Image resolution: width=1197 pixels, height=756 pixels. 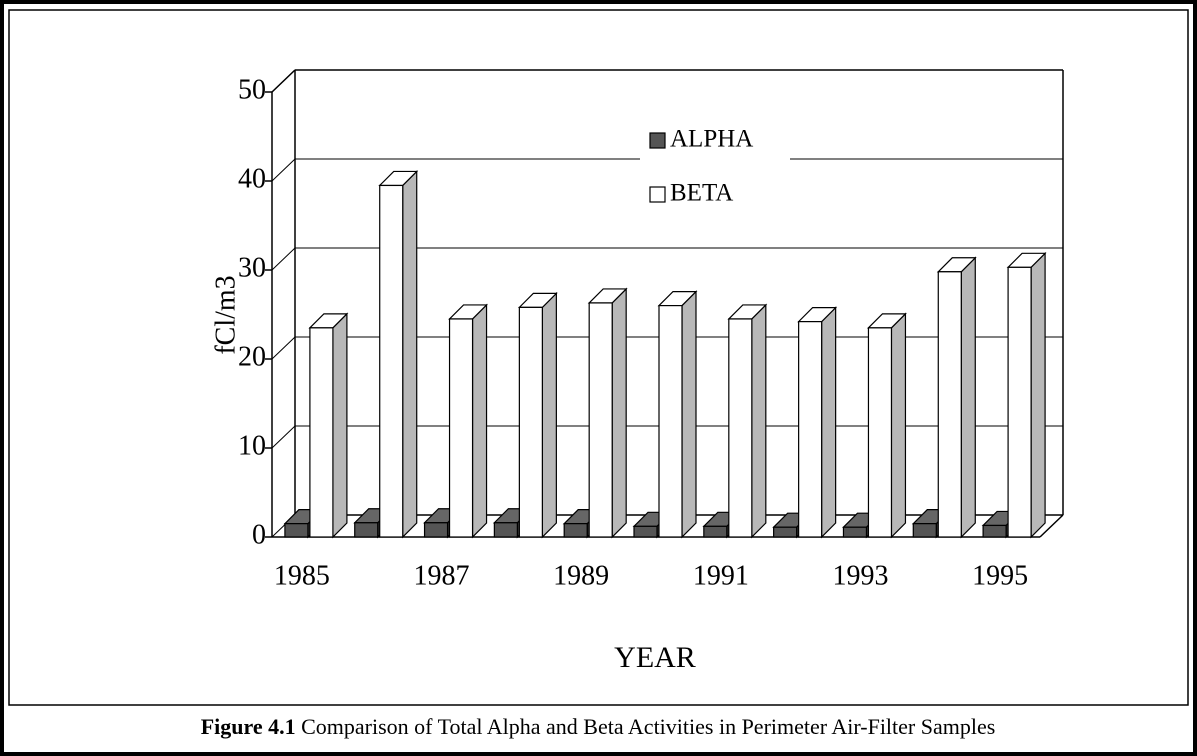 What do you see at coordinates (252, 445) in the screenshot?
I see `y-tick-label: 10` at bounding box center [252, 445].